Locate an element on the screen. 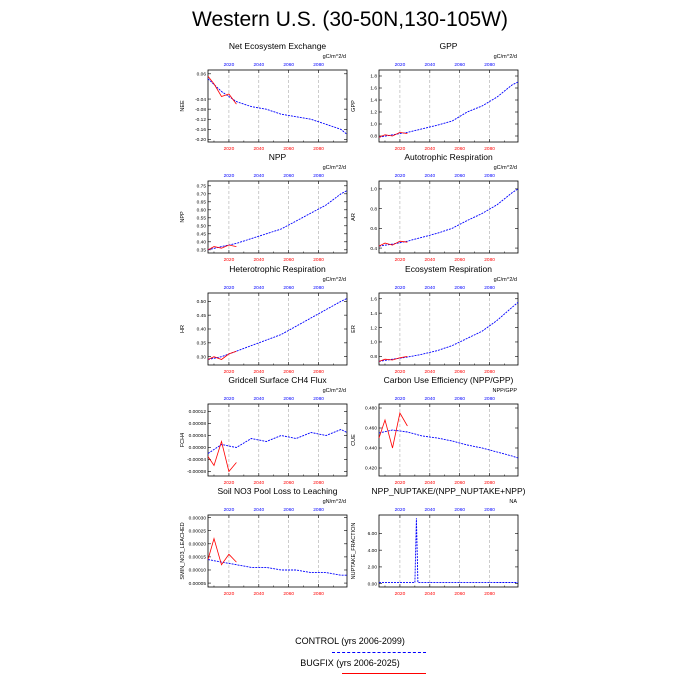 The height and width of the screenshot is (700, 700). chart-title: NPP_NUPTAKE/(NPP_NUPTAKE+NPP) is located at coordinates (449, 491).